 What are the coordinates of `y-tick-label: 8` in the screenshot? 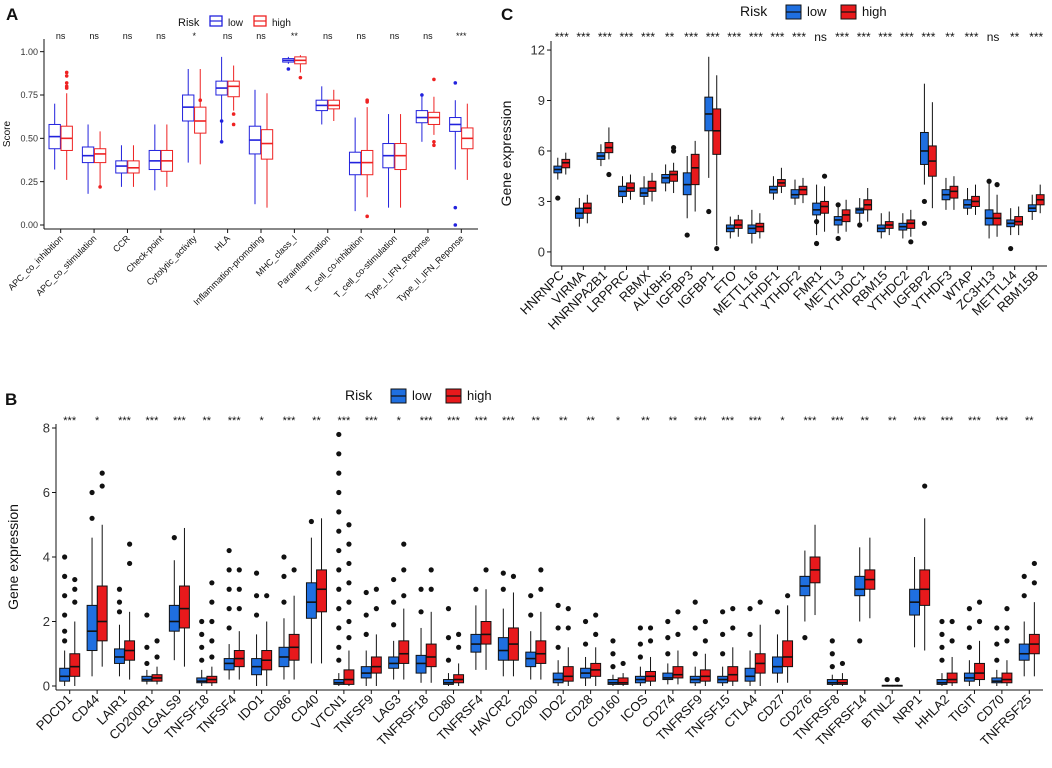 It's located at (46, 428).